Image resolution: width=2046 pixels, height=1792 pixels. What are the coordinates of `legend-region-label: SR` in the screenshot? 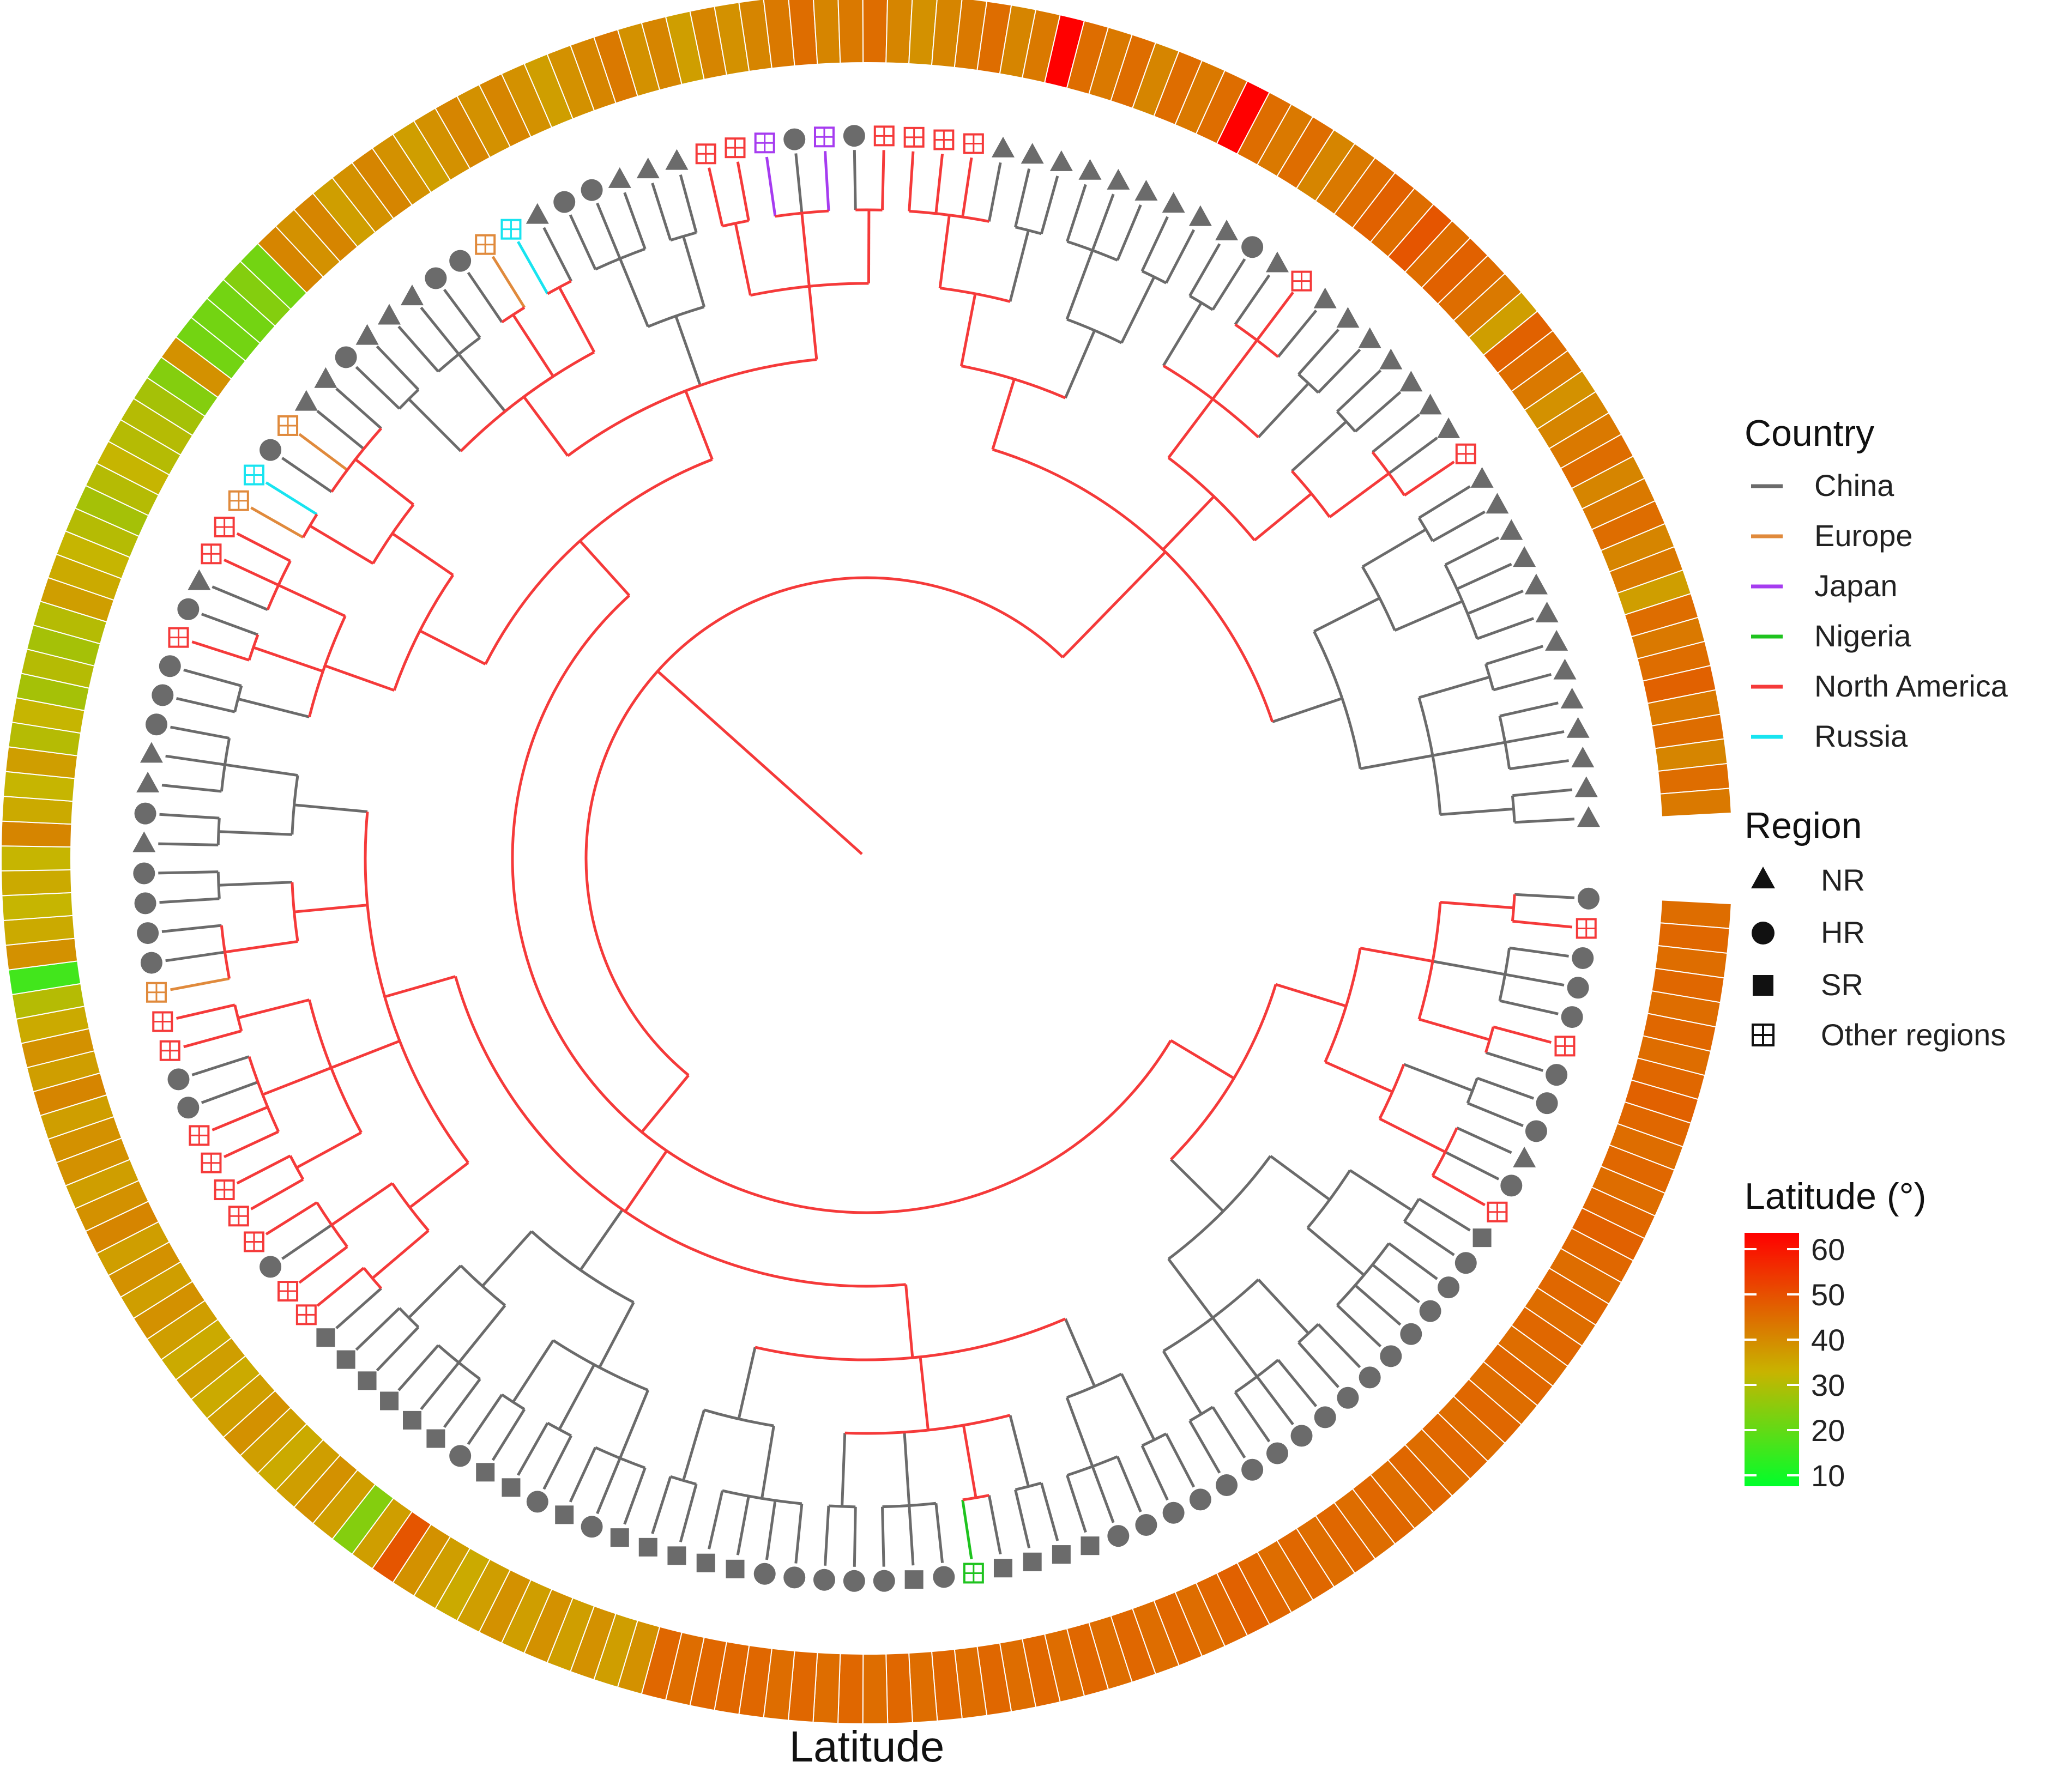 It's located at (1842, 985).